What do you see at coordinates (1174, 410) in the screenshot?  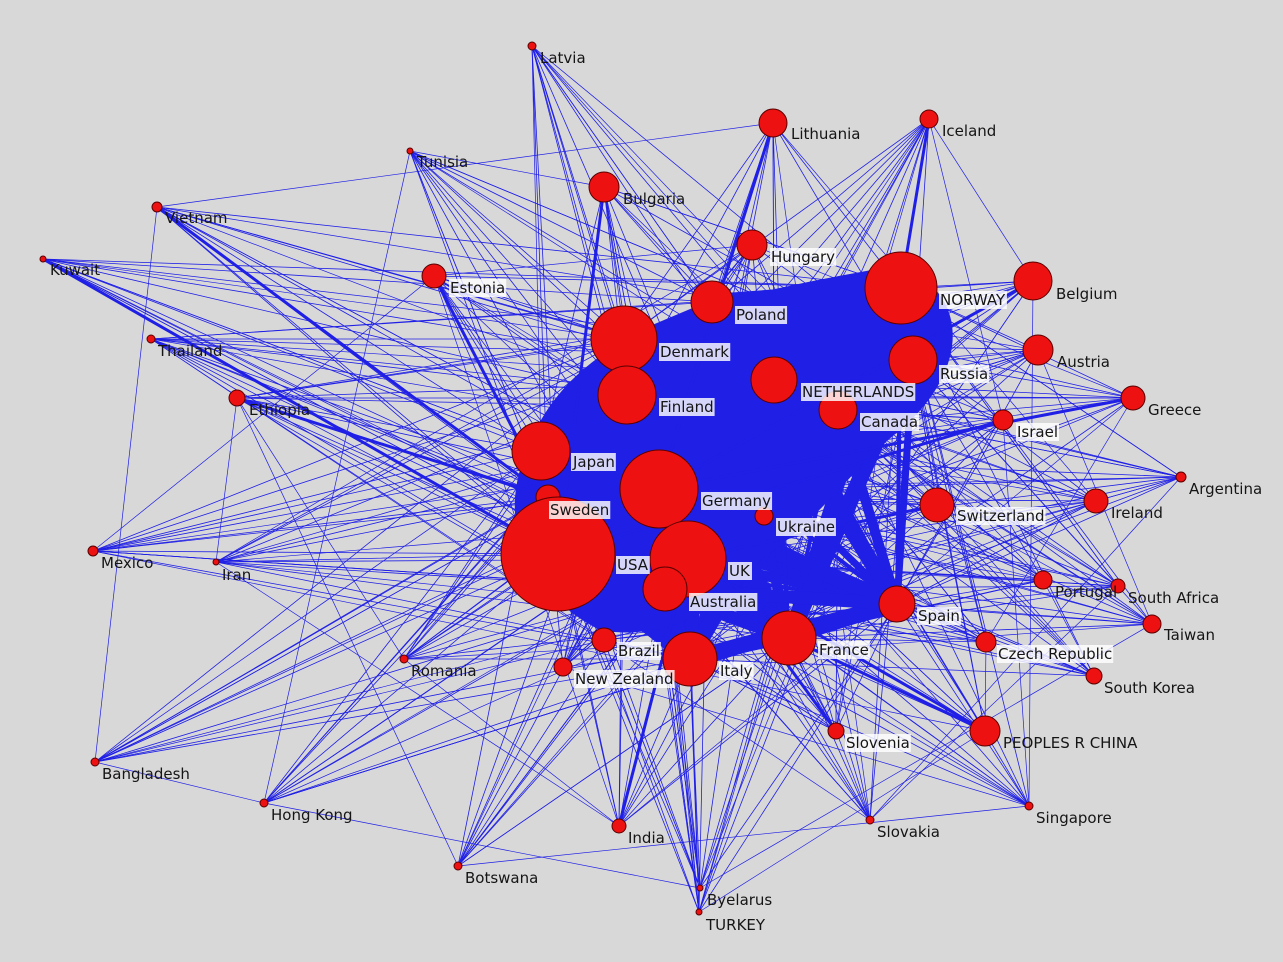 I see `label-group-greece: Greece` at bounding box center [1174, 410].